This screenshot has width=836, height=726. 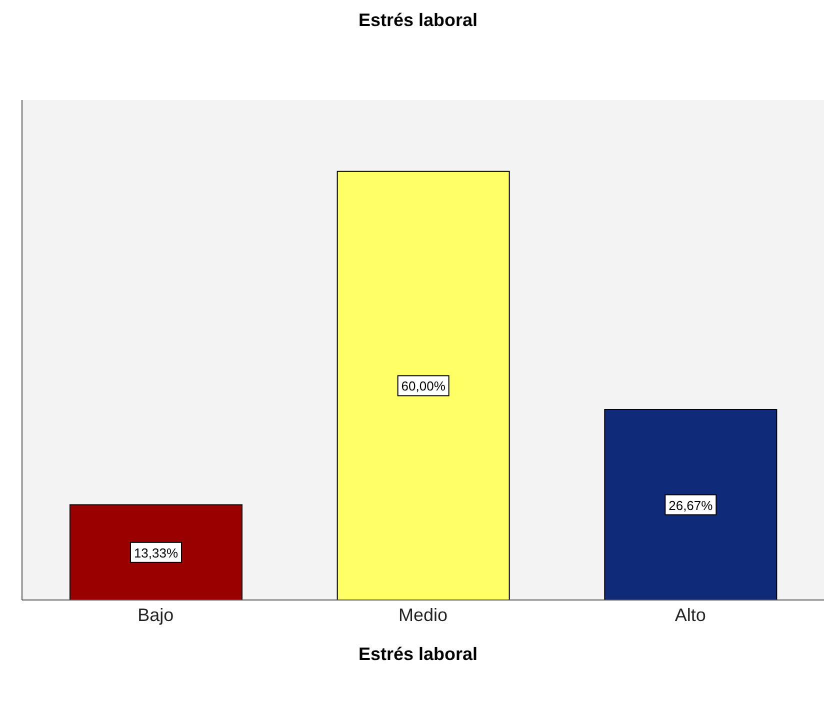 What do you see at coordinates (418, 21) in the screenshot?
I see `chart-title: Estrés laboral` at bounding box center [418, 21].